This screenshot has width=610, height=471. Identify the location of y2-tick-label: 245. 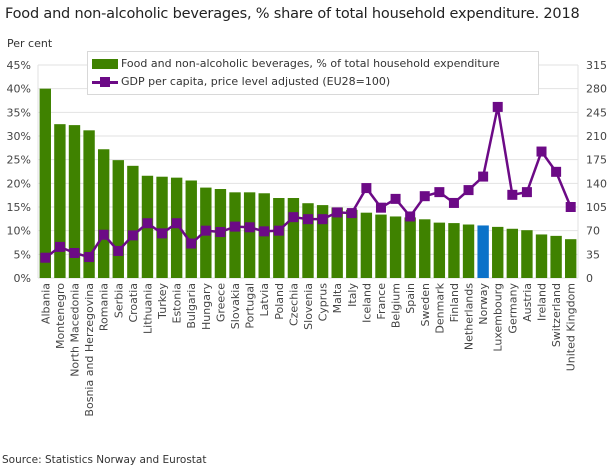
(596, 112).